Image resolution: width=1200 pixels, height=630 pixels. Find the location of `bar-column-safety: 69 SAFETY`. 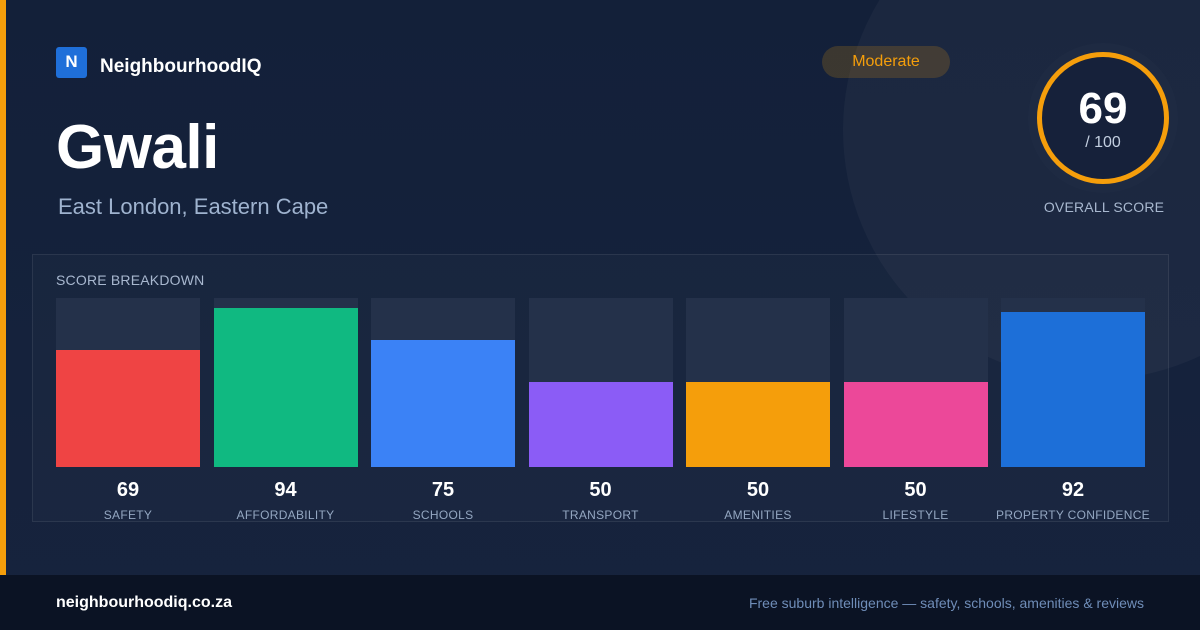

bar-column-safety: 69 SAFETY is located at coordinates (128, 410).